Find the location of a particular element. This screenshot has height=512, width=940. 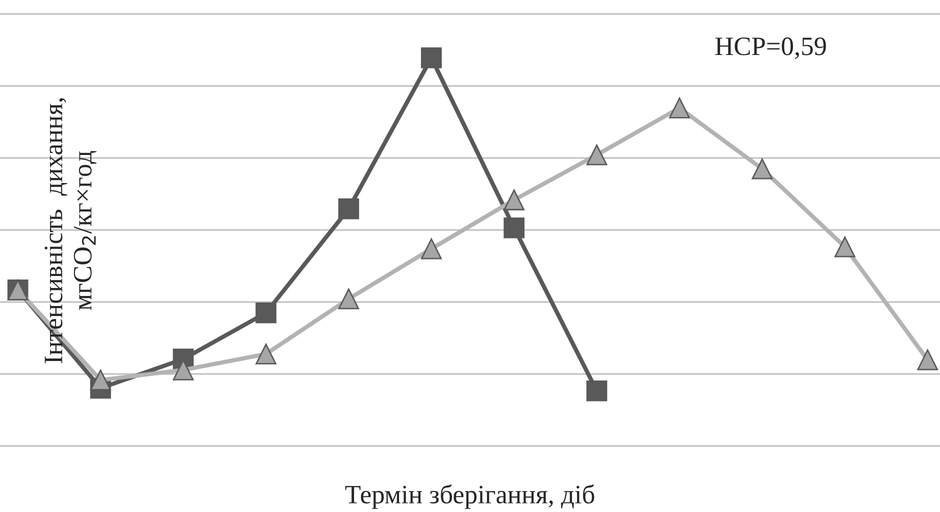

x-axis-title: Термін зберігання, діб is located at coordinates (469, 496).